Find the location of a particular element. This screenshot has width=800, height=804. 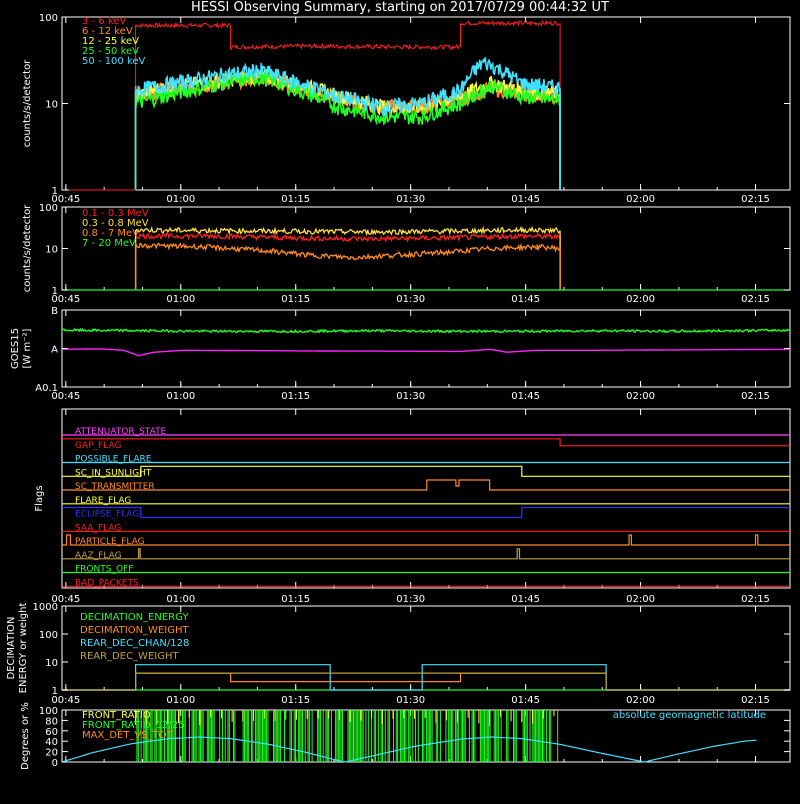

decim-legend-entry: REAR_DEC_WEIGHT is located at coordinates (129, 656).